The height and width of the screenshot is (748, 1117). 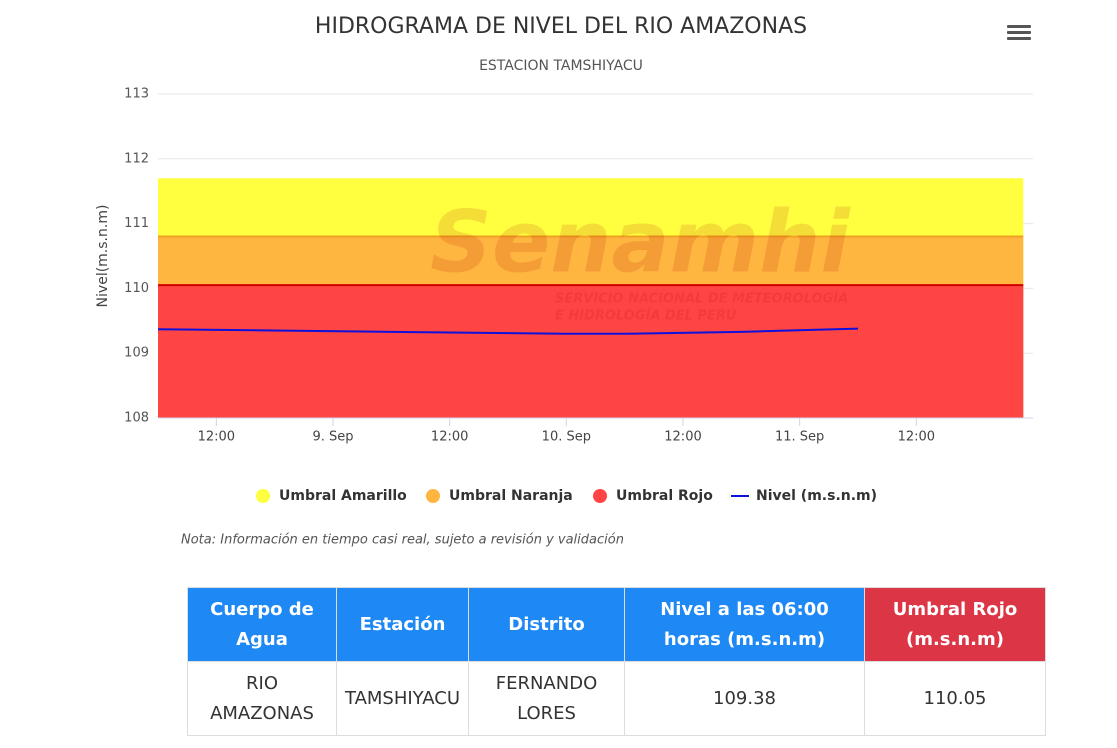 What do you see at coordinates (561, 66) in the screenshot?
I see `chart-subtitle: ESTACION TAMSHIYACU` at bounding box center [561, 66].